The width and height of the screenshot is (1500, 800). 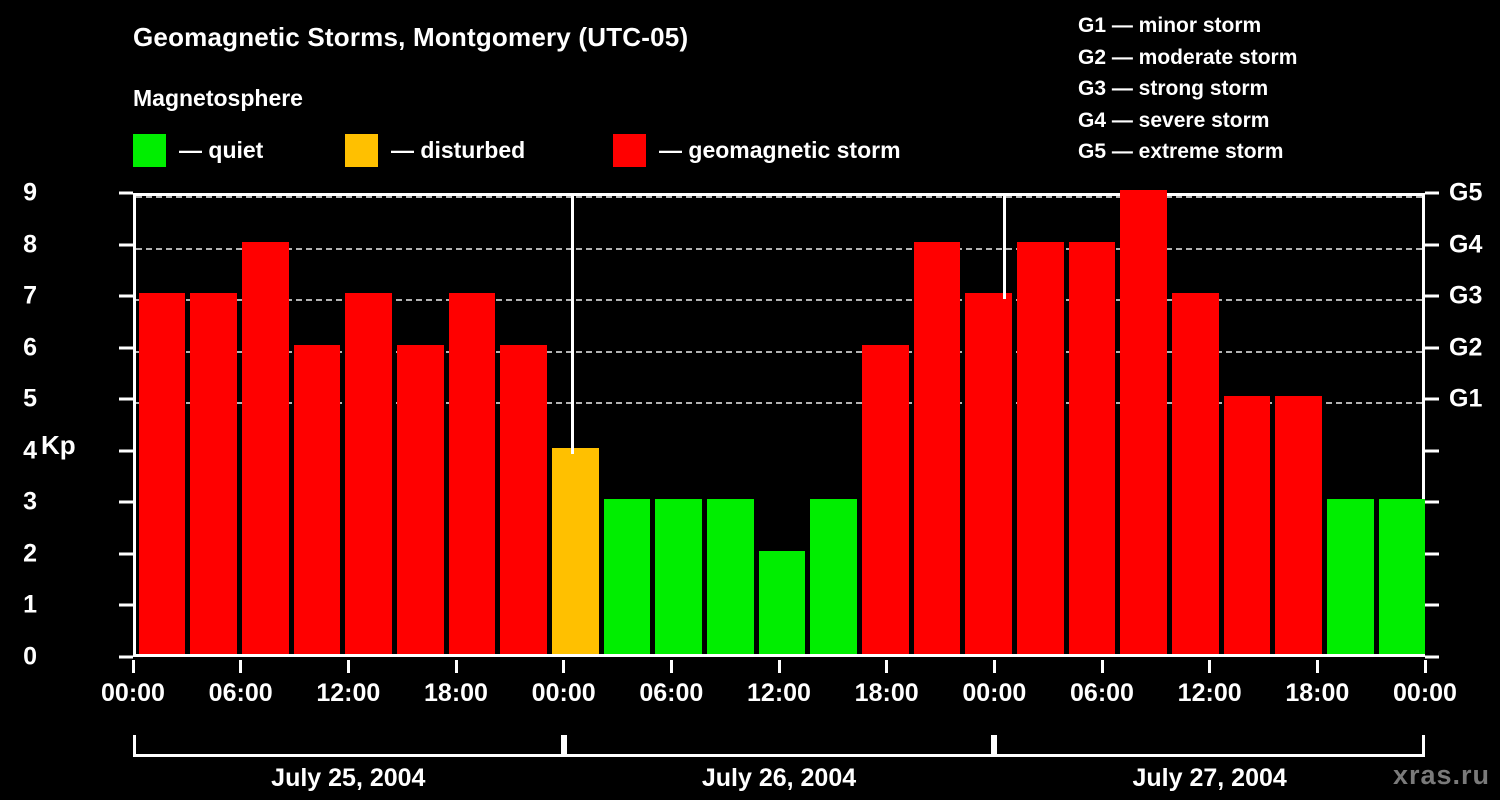 I want to click on date-label-3: July 27, 2004, so click(x=1209, y=778).